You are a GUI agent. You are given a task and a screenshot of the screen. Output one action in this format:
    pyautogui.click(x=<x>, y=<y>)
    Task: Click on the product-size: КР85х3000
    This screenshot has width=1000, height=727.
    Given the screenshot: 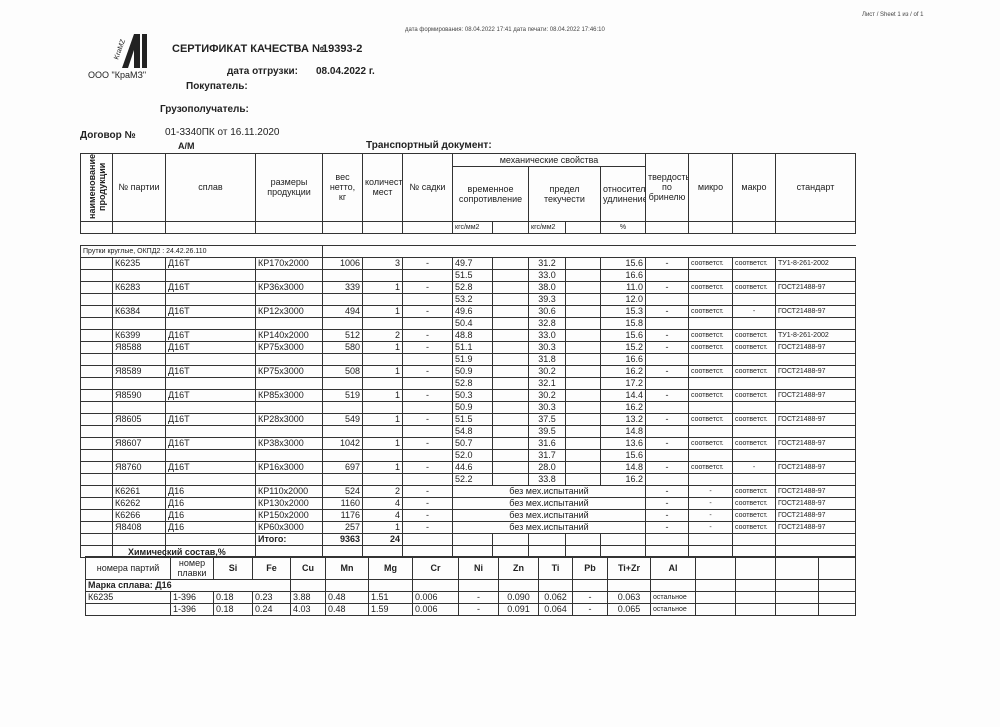 What is the action you would take?
    pyautogui.click(x=289, y=395)
    